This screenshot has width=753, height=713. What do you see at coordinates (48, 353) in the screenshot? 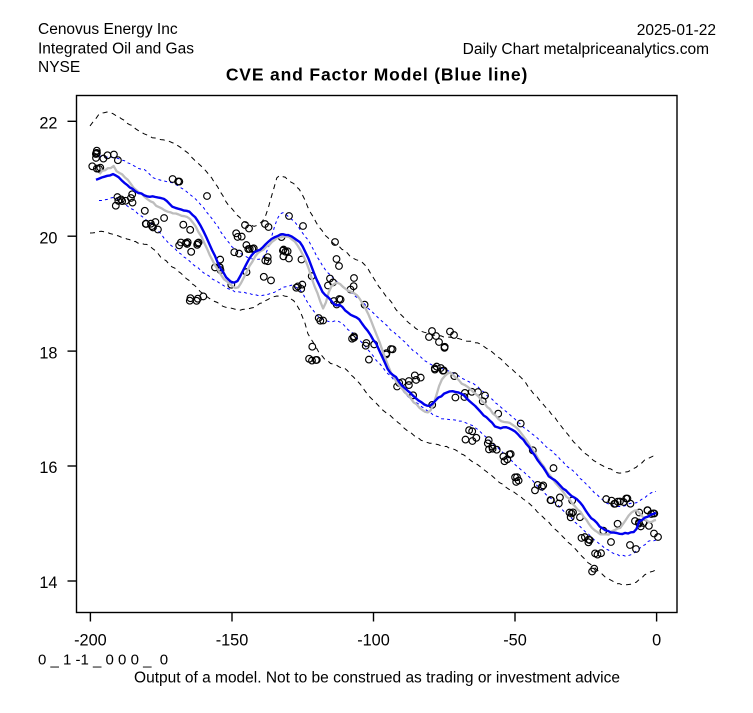
I see `svg-text: 18` at bounding box center [48, 353].